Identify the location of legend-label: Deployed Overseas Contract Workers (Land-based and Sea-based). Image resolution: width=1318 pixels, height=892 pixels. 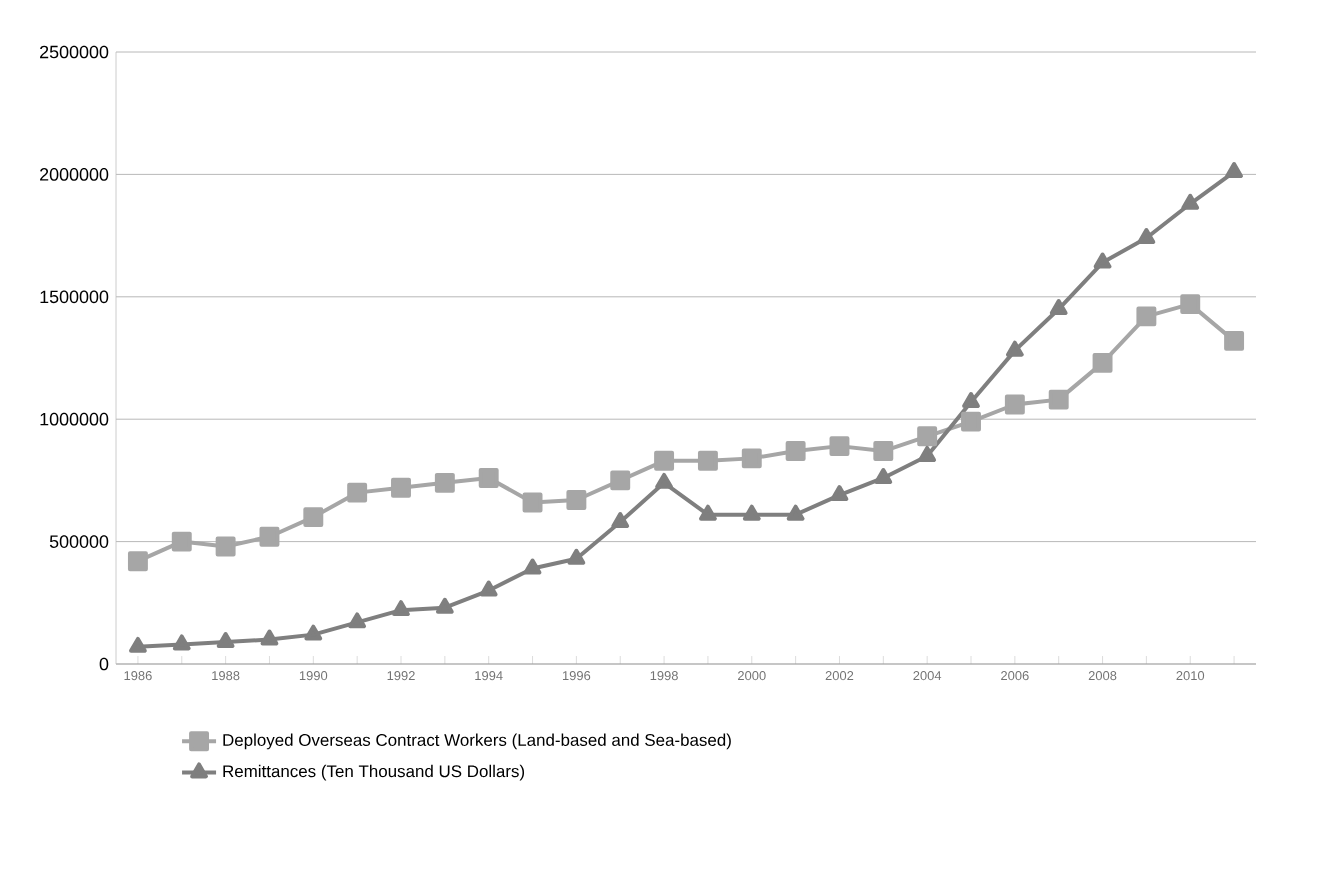
(477, 741).